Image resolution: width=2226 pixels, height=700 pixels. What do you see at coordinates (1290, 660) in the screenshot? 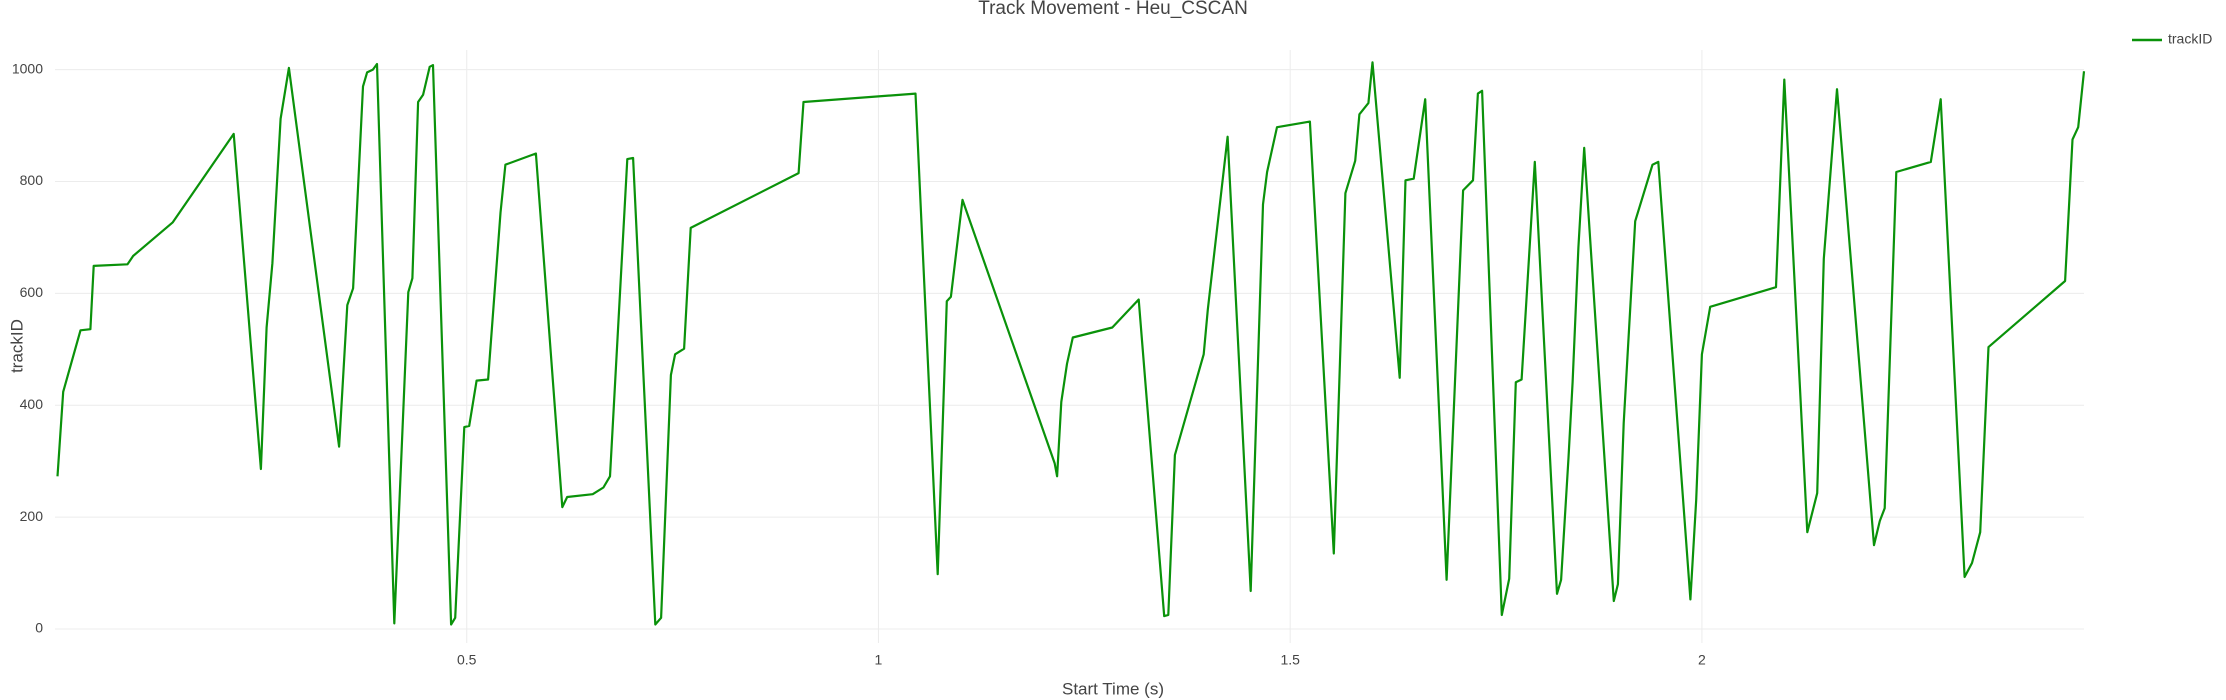
I see `x-tick-label: 1.5` at bounding box center [1290, 660].